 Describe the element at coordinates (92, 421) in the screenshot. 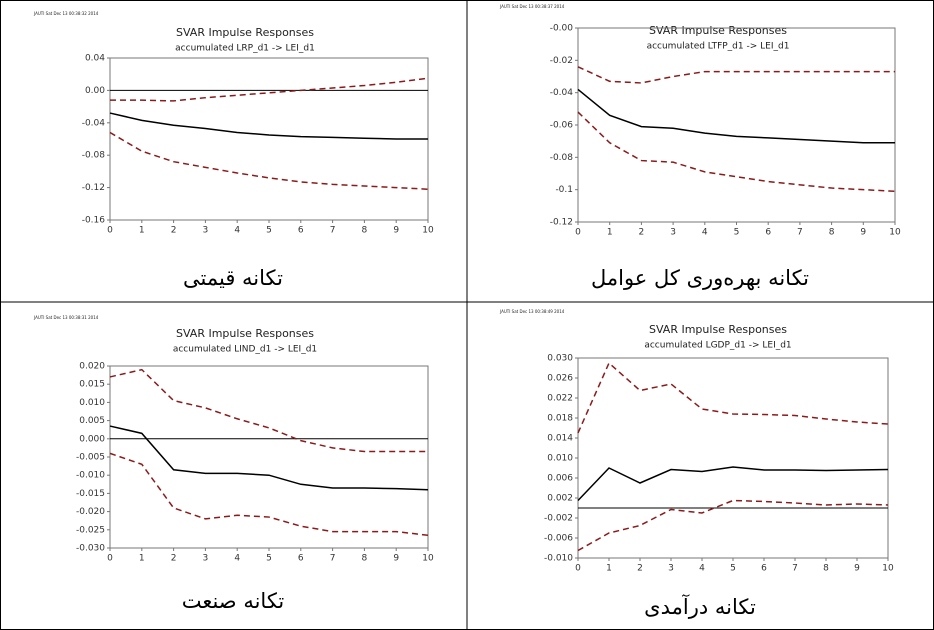

I see `y-tick-label: 0.005` at that location.